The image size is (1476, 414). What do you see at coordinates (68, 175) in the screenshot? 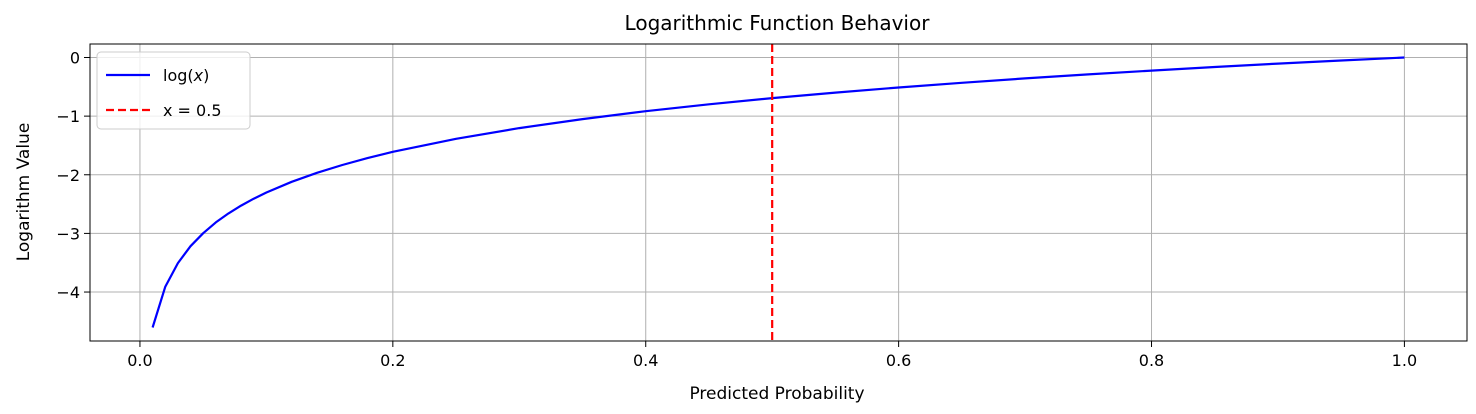
I see `y-tick-label: −2` at bounding box center [68, 175].